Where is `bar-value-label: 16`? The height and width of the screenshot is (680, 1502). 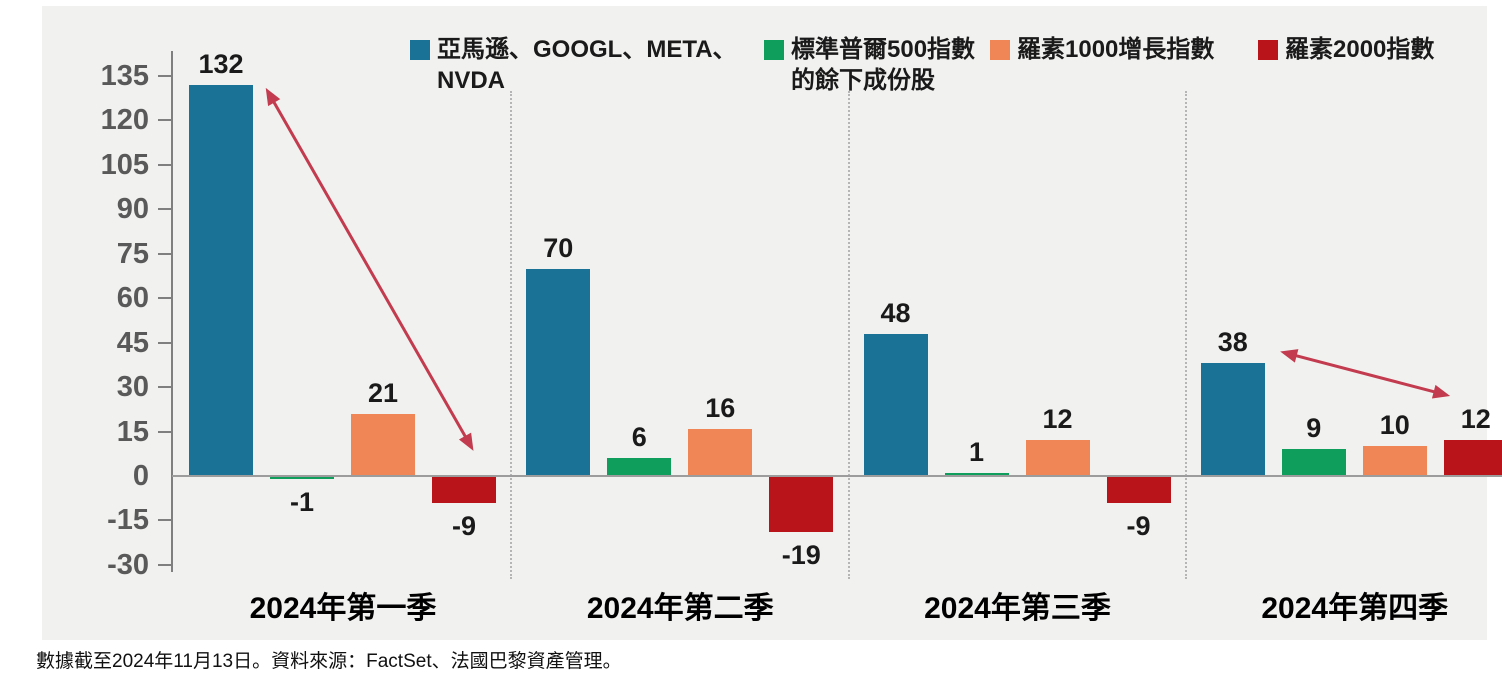 bar-value-label: 16 is located at coordinates (720, 407).